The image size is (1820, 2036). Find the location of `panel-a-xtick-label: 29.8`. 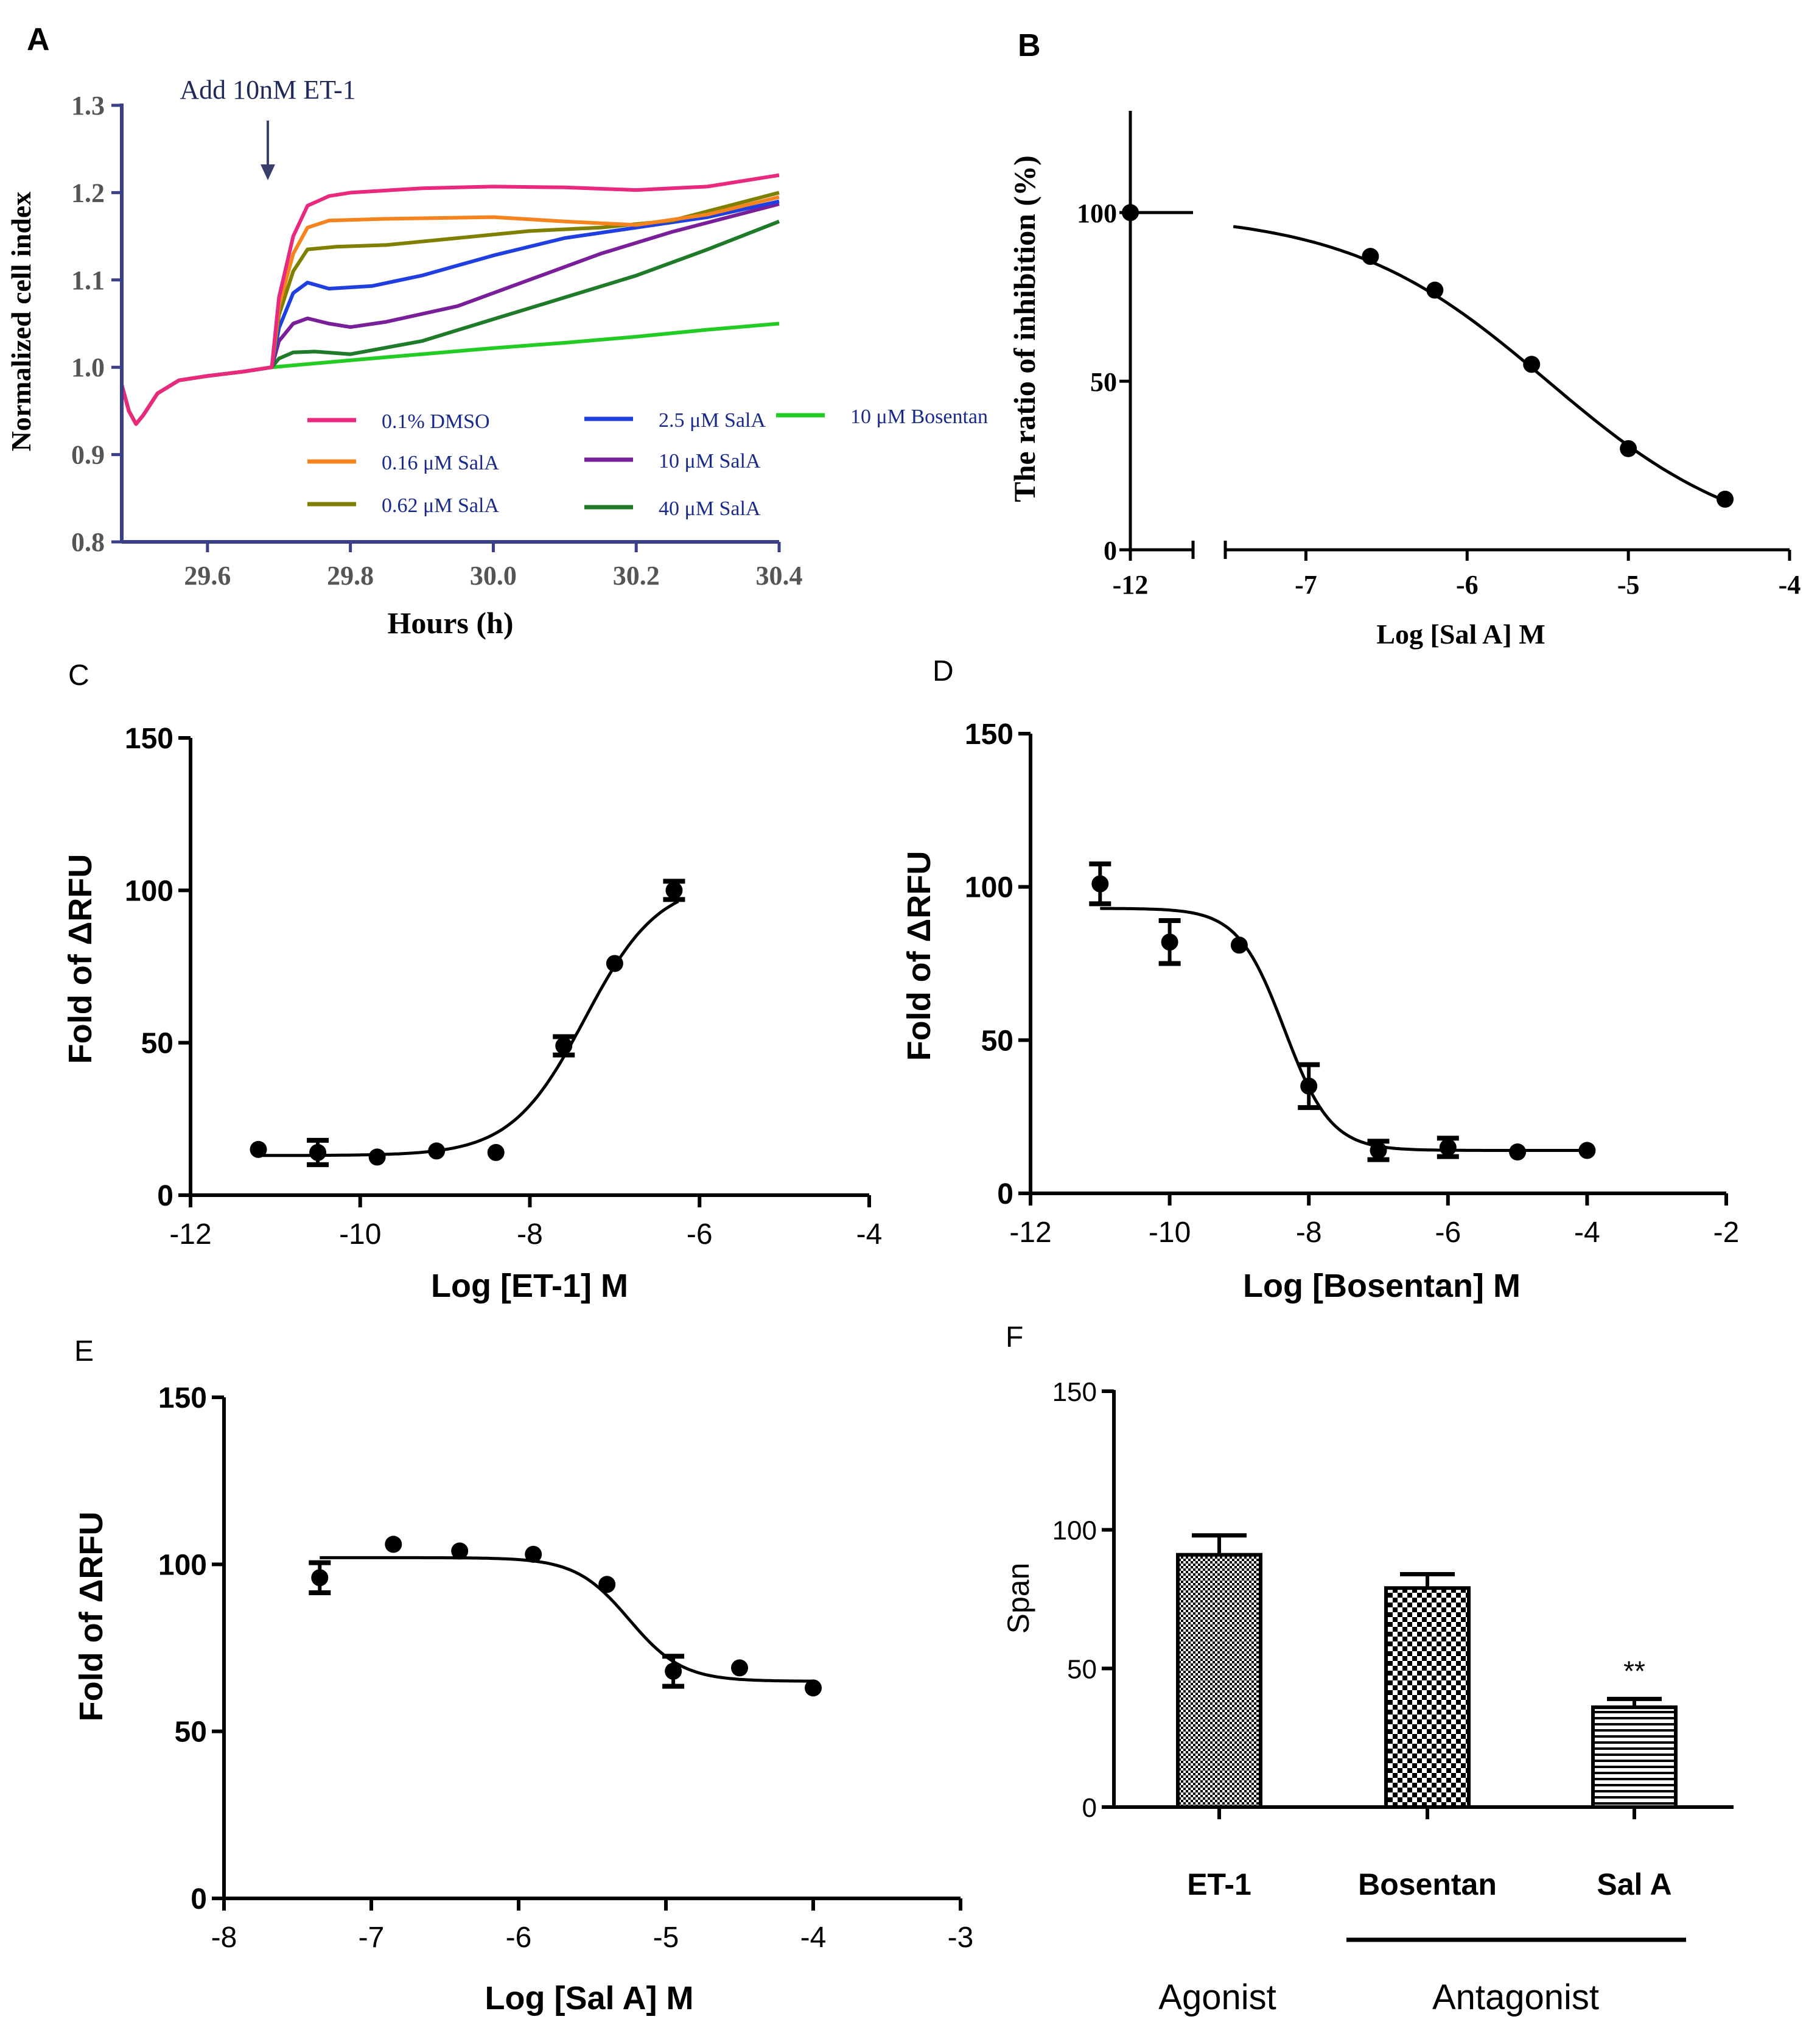

panel-a-xtick-label: 29.8 is located at coordinates (350, 576).